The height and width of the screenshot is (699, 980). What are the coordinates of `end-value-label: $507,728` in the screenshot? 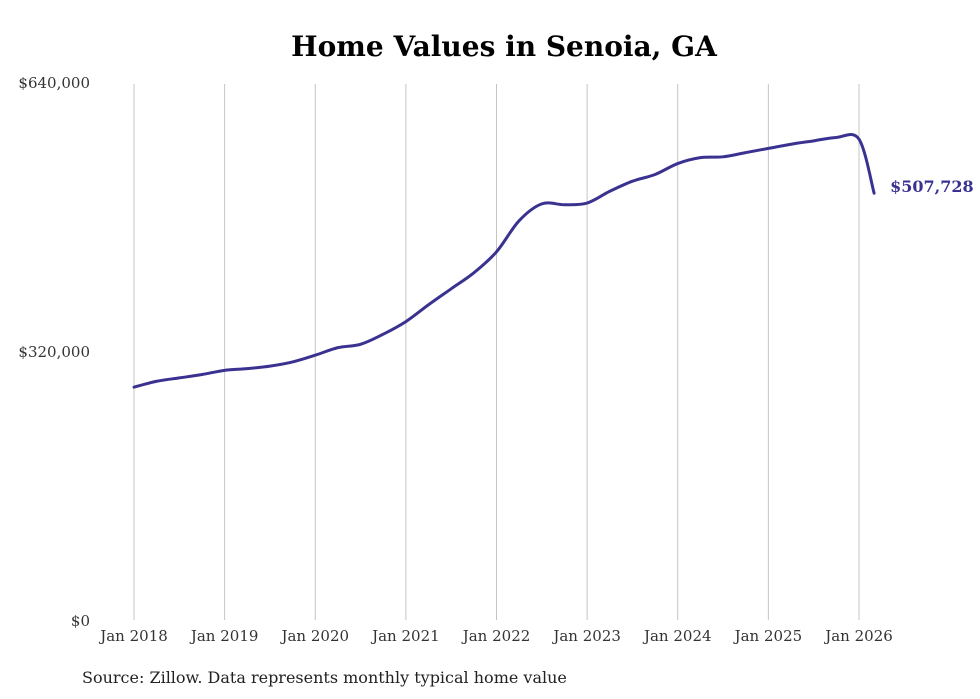 It's located at (932, 186).